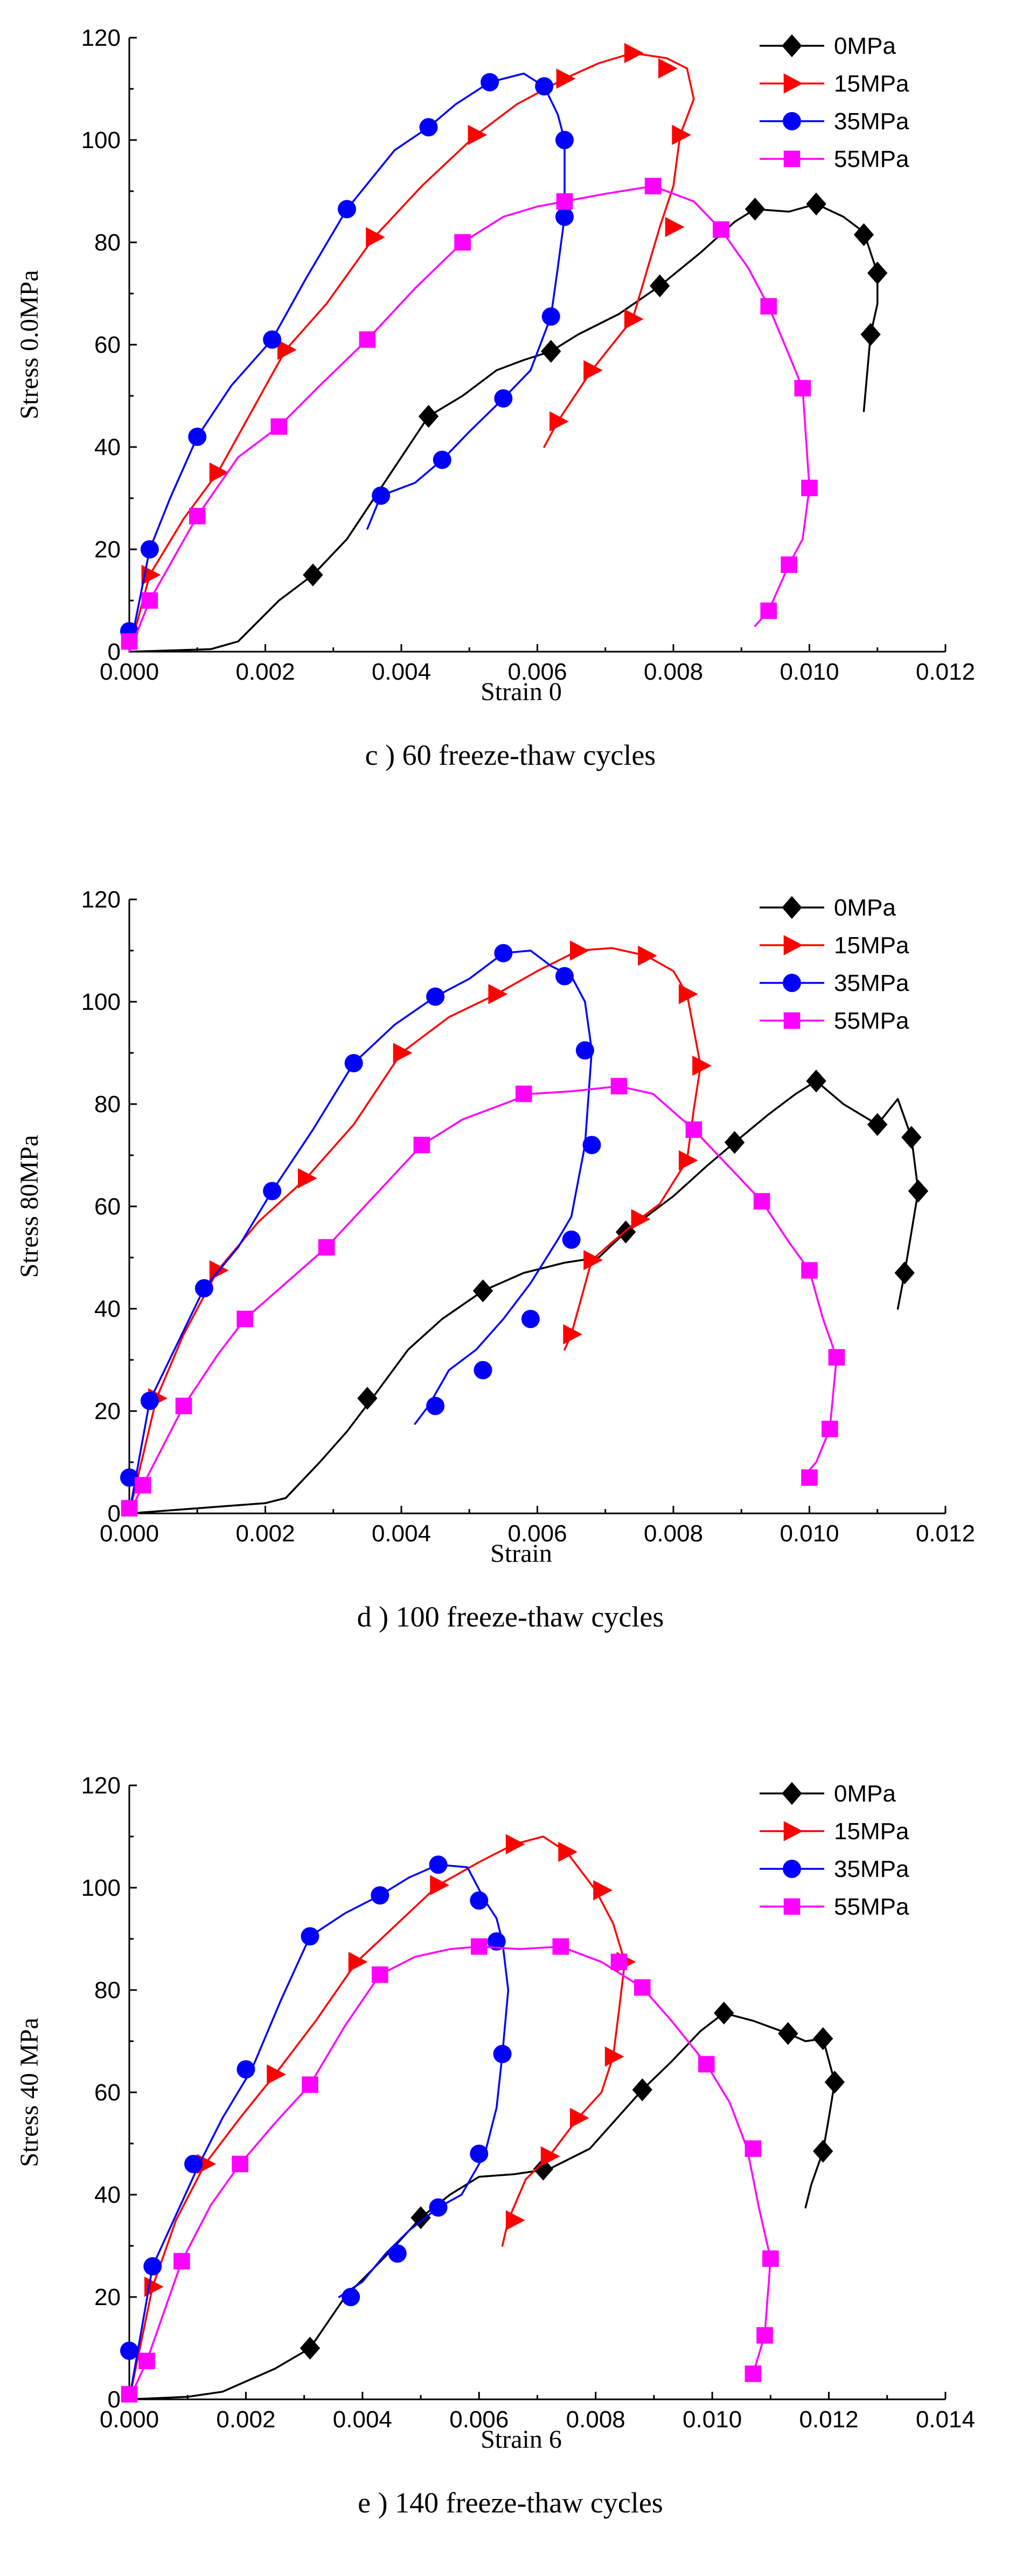 Image resolution: width=1016 pixels, height=2576 pixels. What do you see at coordinates (29, 2092) in the screenshot?
I see `y-axis-label: Stress 40 MPa` at bounding box center [29, 2092].